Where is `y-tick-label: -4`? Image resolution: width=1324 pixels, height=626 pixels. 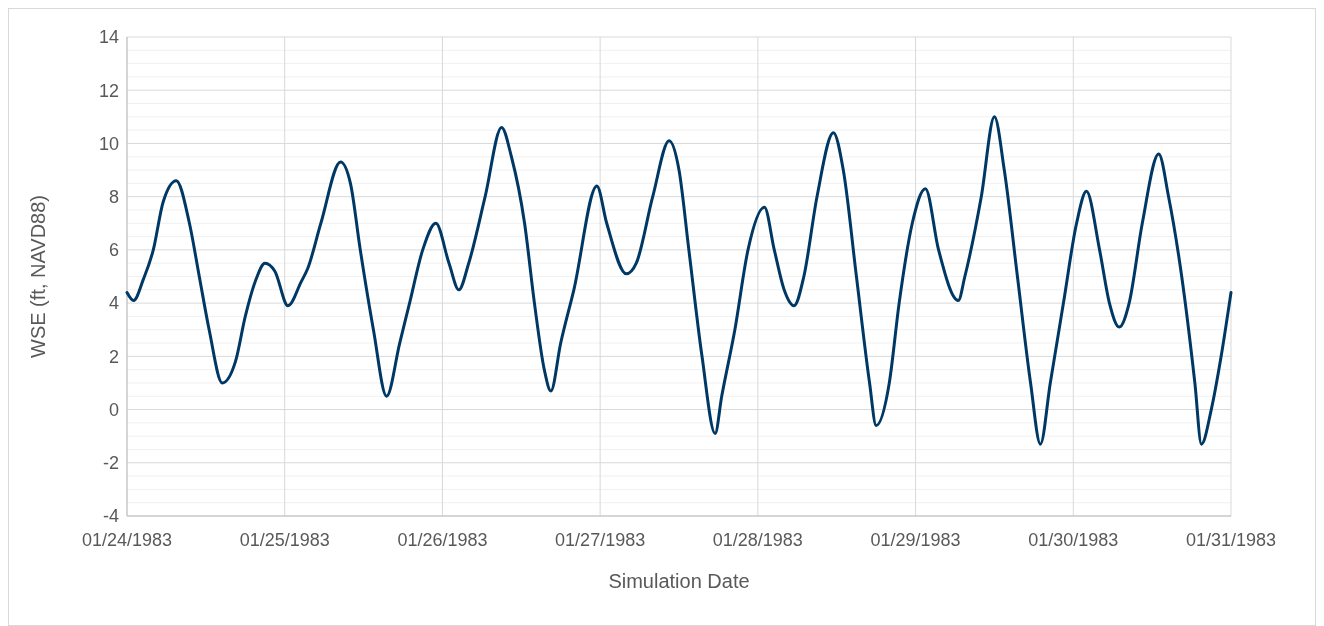 y-tick-label: -4 is located at coordinates (110, 516).